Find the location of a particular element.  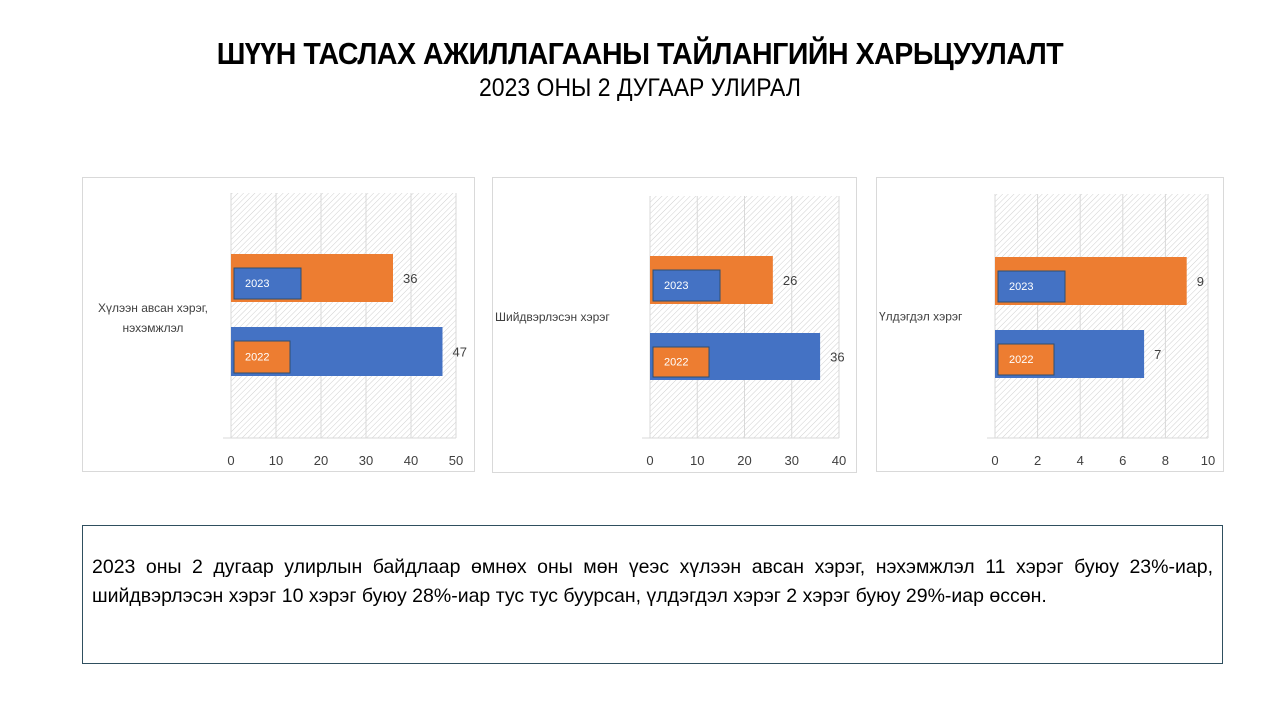

data-label: 47 is located at coordinates (460, 352).